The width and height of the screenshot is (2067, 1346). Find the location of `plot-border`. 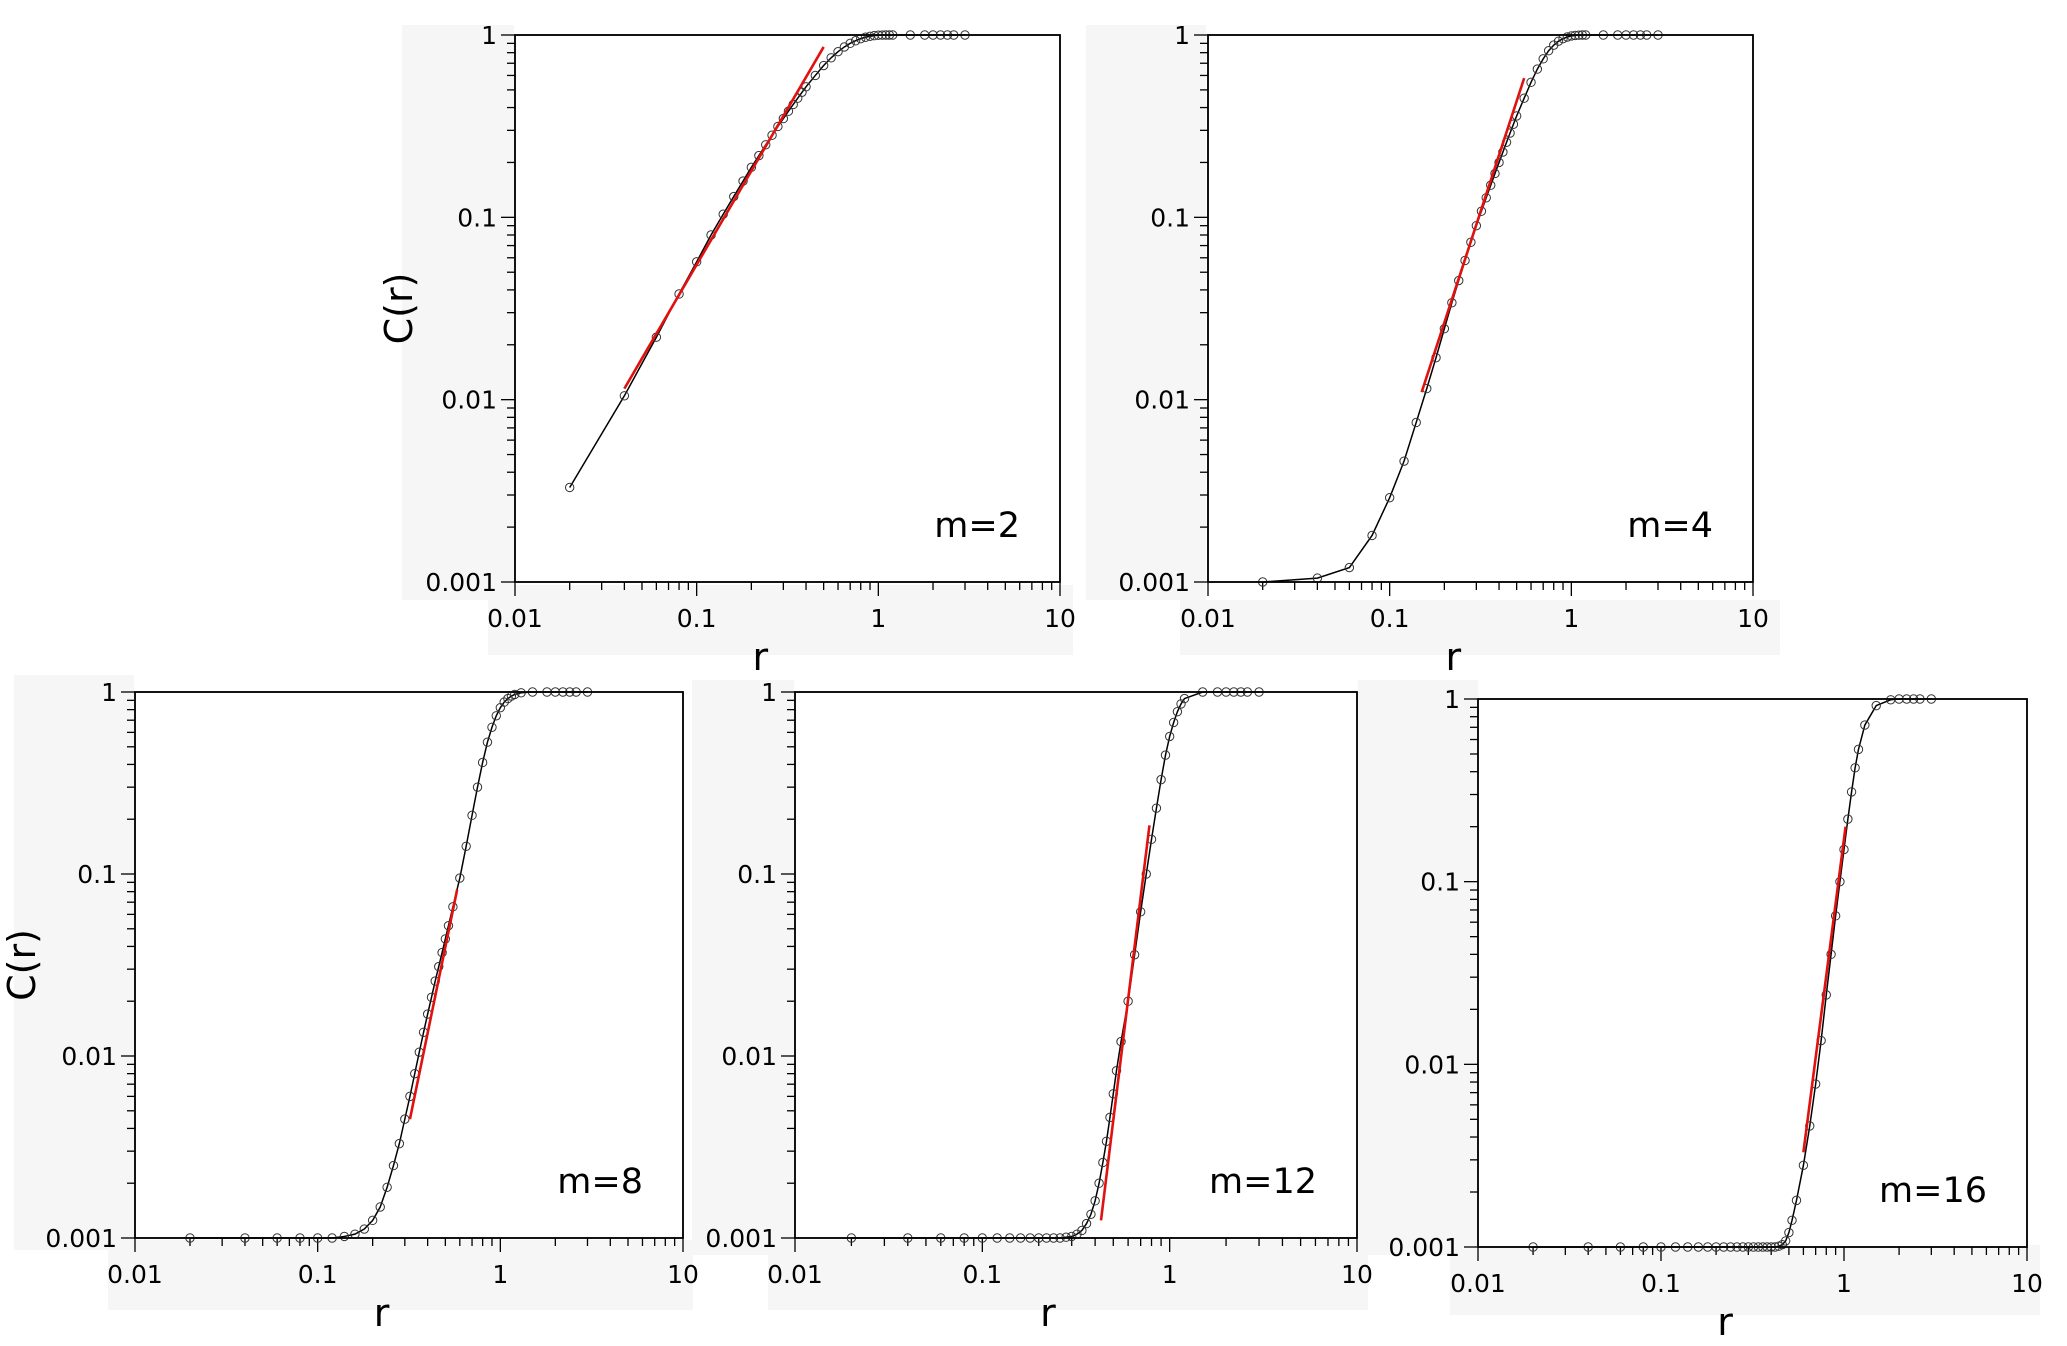

plot-border is located at coordinates (409, 965).